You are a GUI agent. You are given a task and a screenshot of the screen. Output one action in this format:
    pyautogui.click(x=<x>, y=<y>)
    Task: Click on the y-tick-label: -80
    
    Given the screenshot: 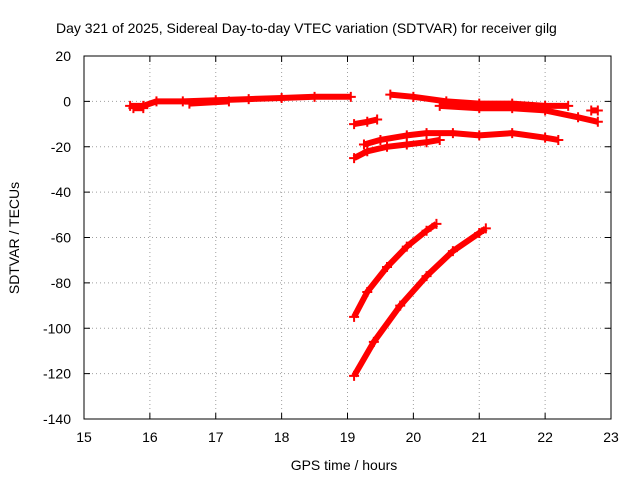 What is the action you would take?
    pyautogui.click(x=61, y=283)
    